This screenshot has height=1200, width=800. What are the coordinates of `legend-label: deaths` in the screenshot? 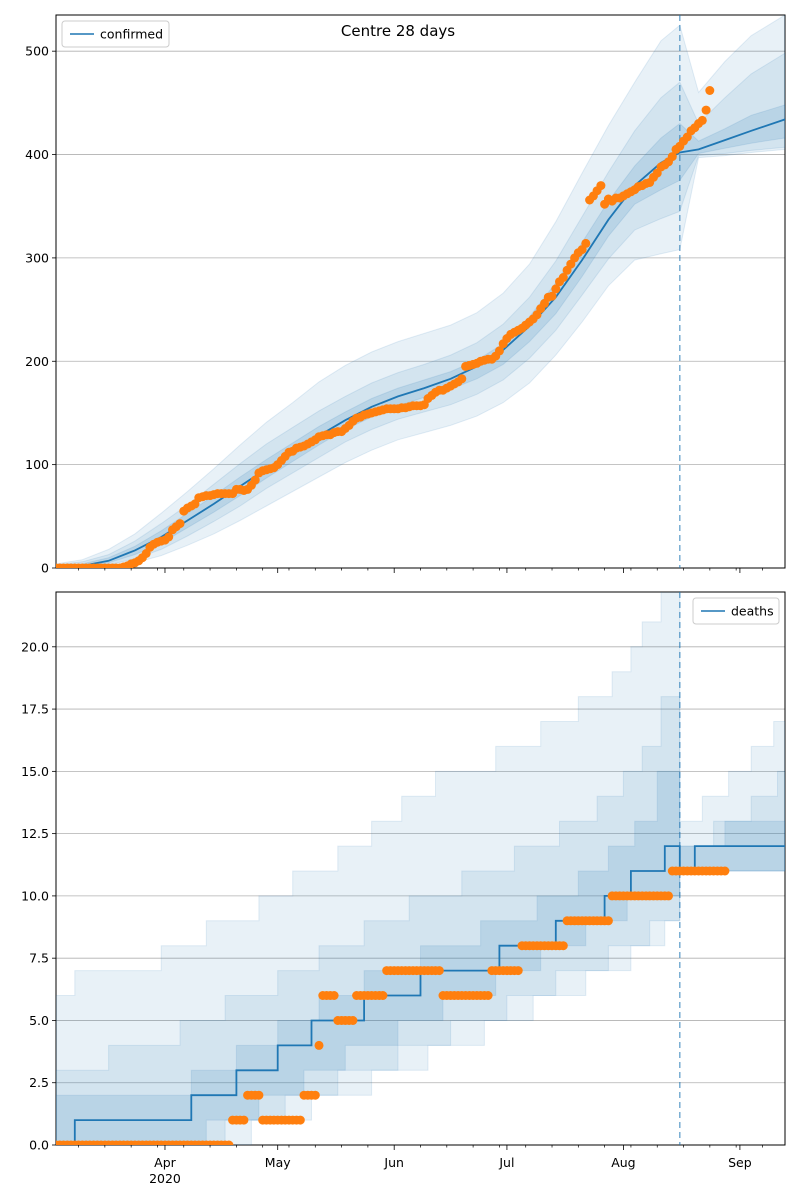 It's located at (752, 611).